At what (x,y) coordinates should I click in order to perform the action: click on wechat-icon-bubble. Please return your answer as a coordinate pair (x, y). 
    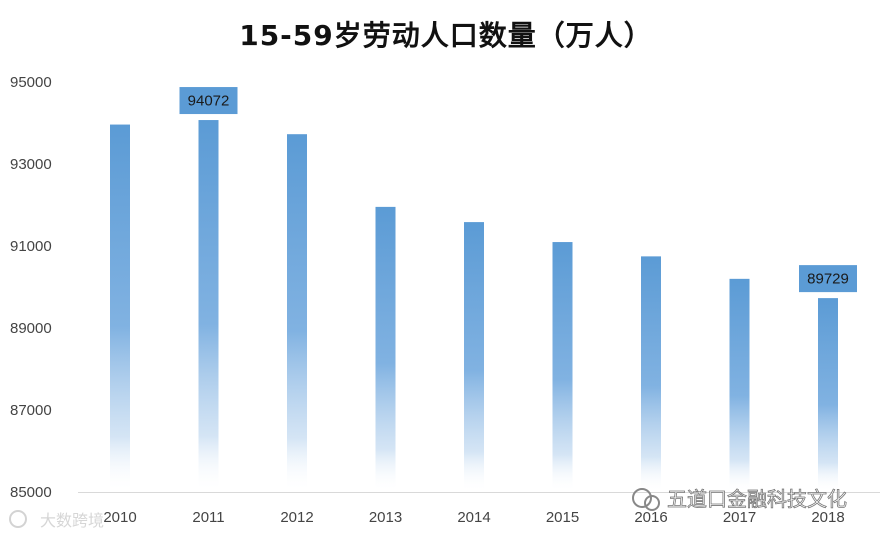
    Looking at the image, I should click on (652, 503).